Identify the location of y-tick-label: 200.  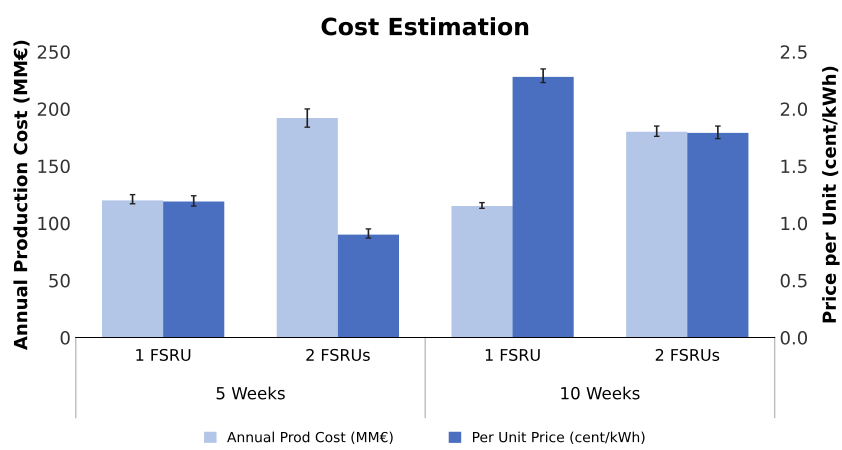
(54, 109).